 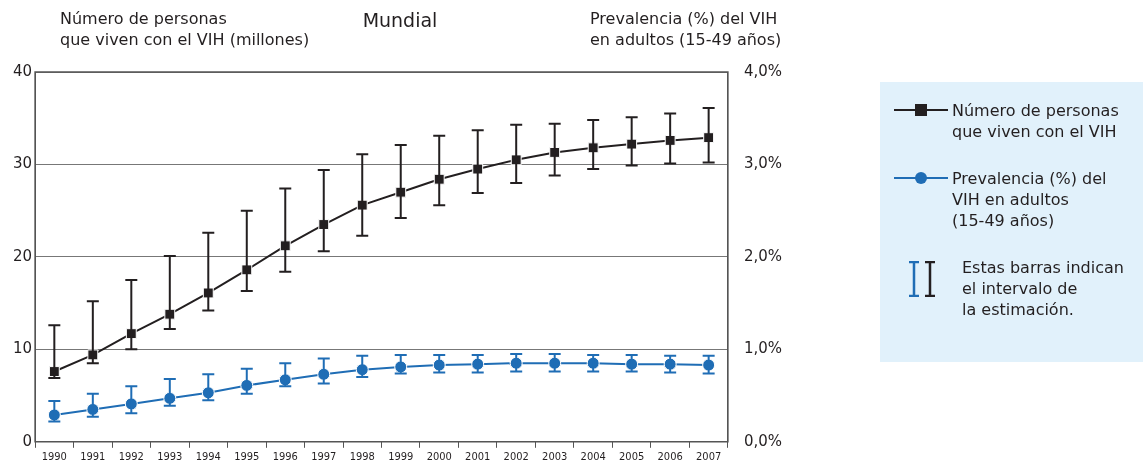 What do you see at coordinates (170, 457) in the screenshot?
I see `x-tick-label: 1993` at bounding box center [170, 457].